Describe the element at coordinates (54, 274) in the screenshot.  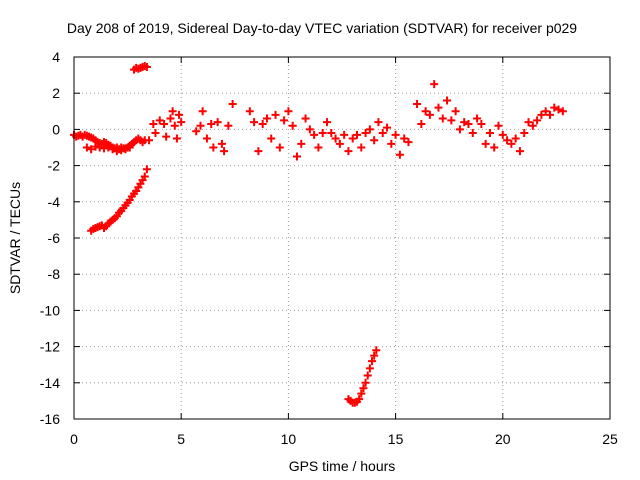
I see `y-tick-label: -8` at that location.